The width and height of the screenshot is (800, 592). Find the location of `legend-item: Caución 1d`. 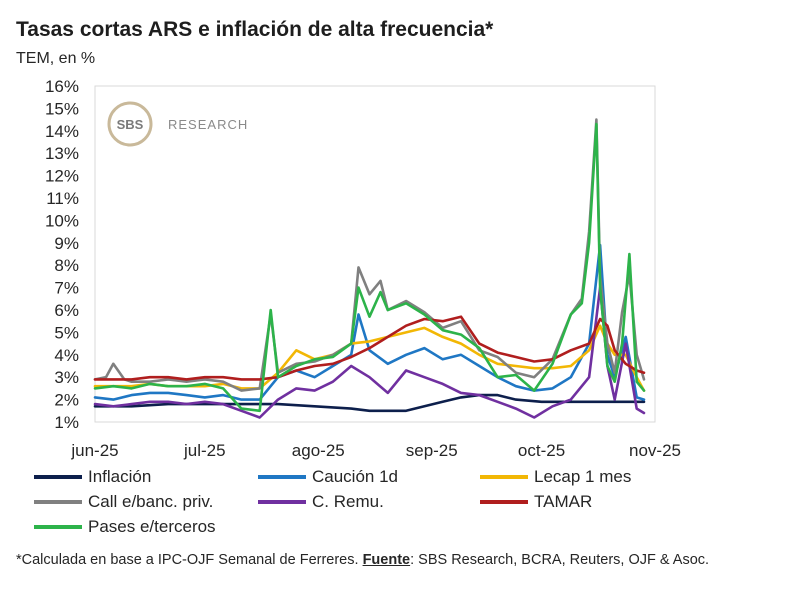

legend-item: Caución 1d is located at coordinates (328, 477).